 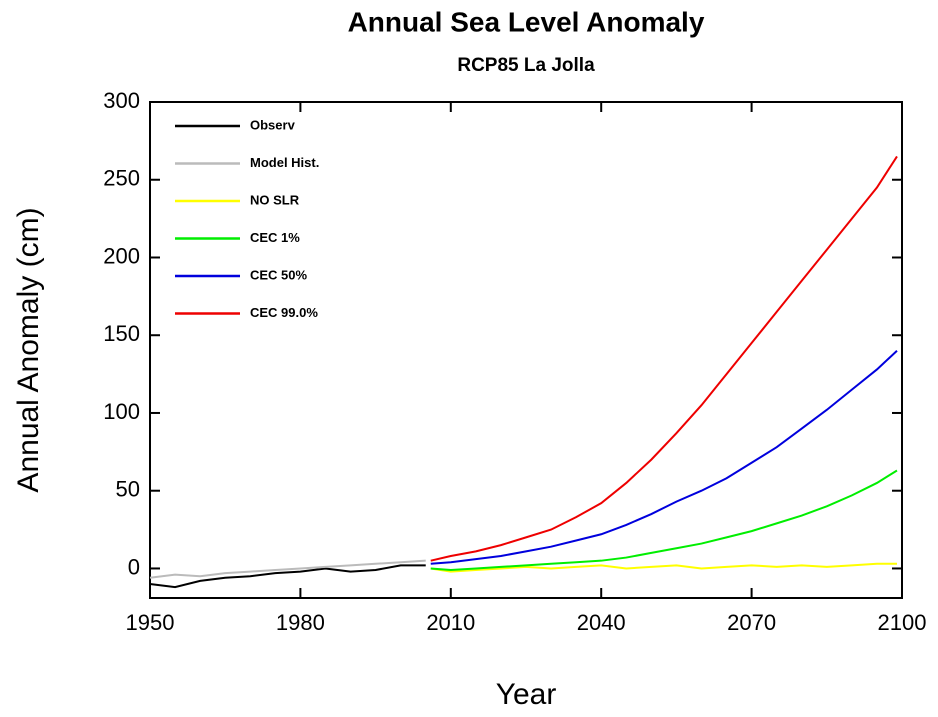 I want to click on y-tick-label: 50, so click(x=128, y=489).